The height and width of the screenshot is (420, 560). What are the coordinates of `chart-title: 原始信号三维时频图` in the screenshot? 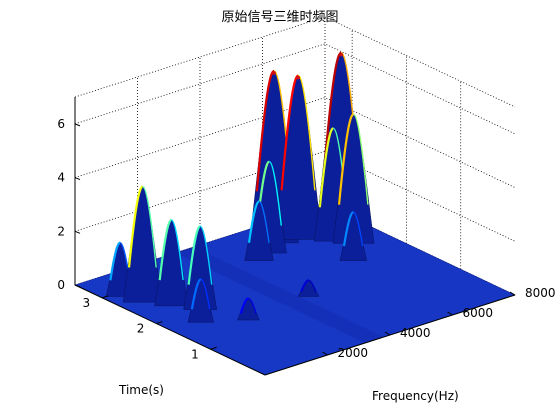 It's located at (280, 17).